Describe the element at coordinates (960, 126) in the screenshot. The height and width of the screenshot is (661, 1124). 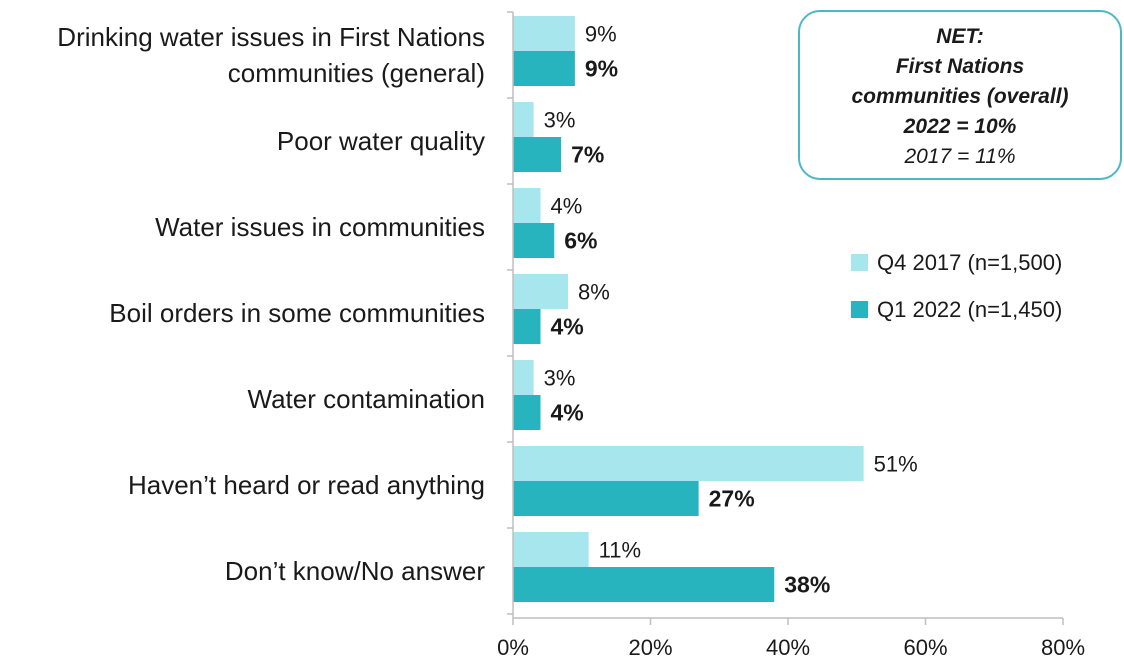
I see `net-2022-value: 2022 = 10%` at that location.